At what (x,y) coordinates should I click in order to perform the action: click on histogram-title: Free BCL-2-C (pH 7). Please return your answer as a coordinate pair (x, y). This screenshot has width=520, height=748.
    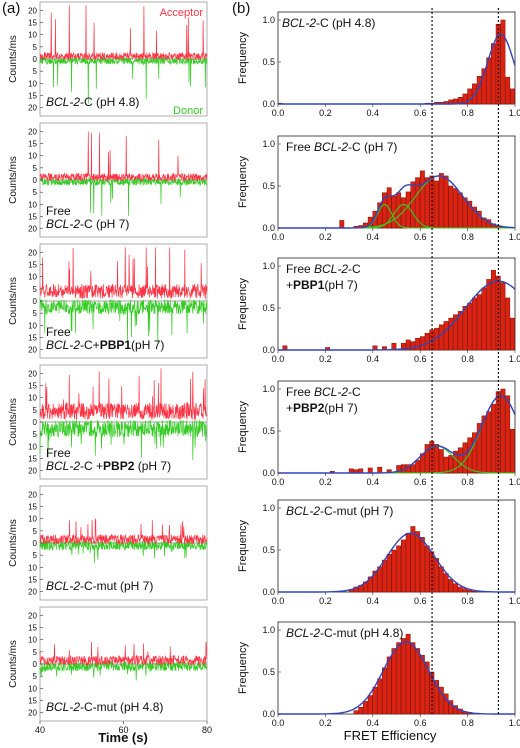
    Looking at the image, I should click on (341, 147).